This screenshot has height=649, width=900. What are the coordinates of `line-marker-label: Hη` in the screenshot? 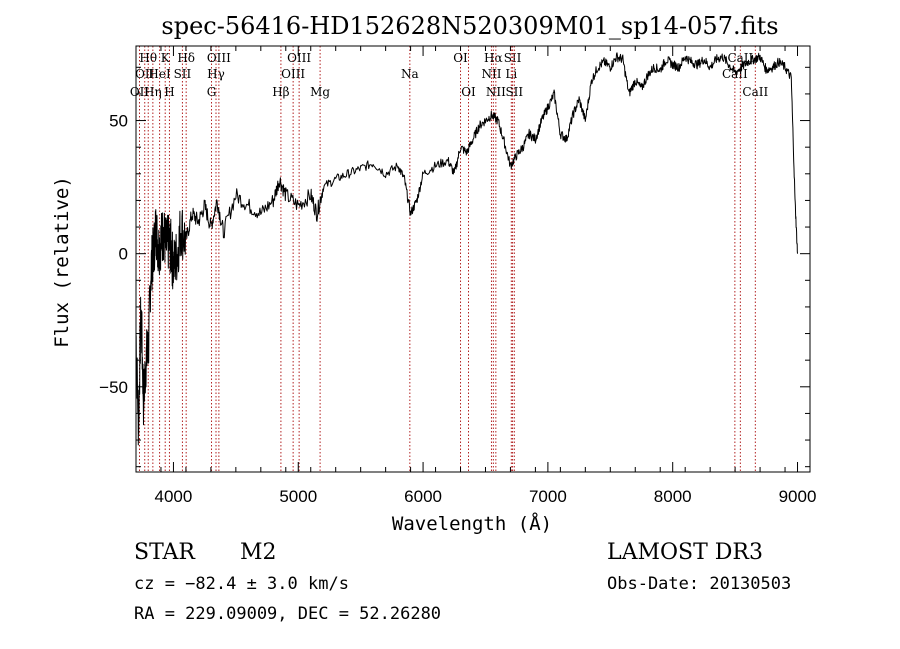 It's located at (153, 92).